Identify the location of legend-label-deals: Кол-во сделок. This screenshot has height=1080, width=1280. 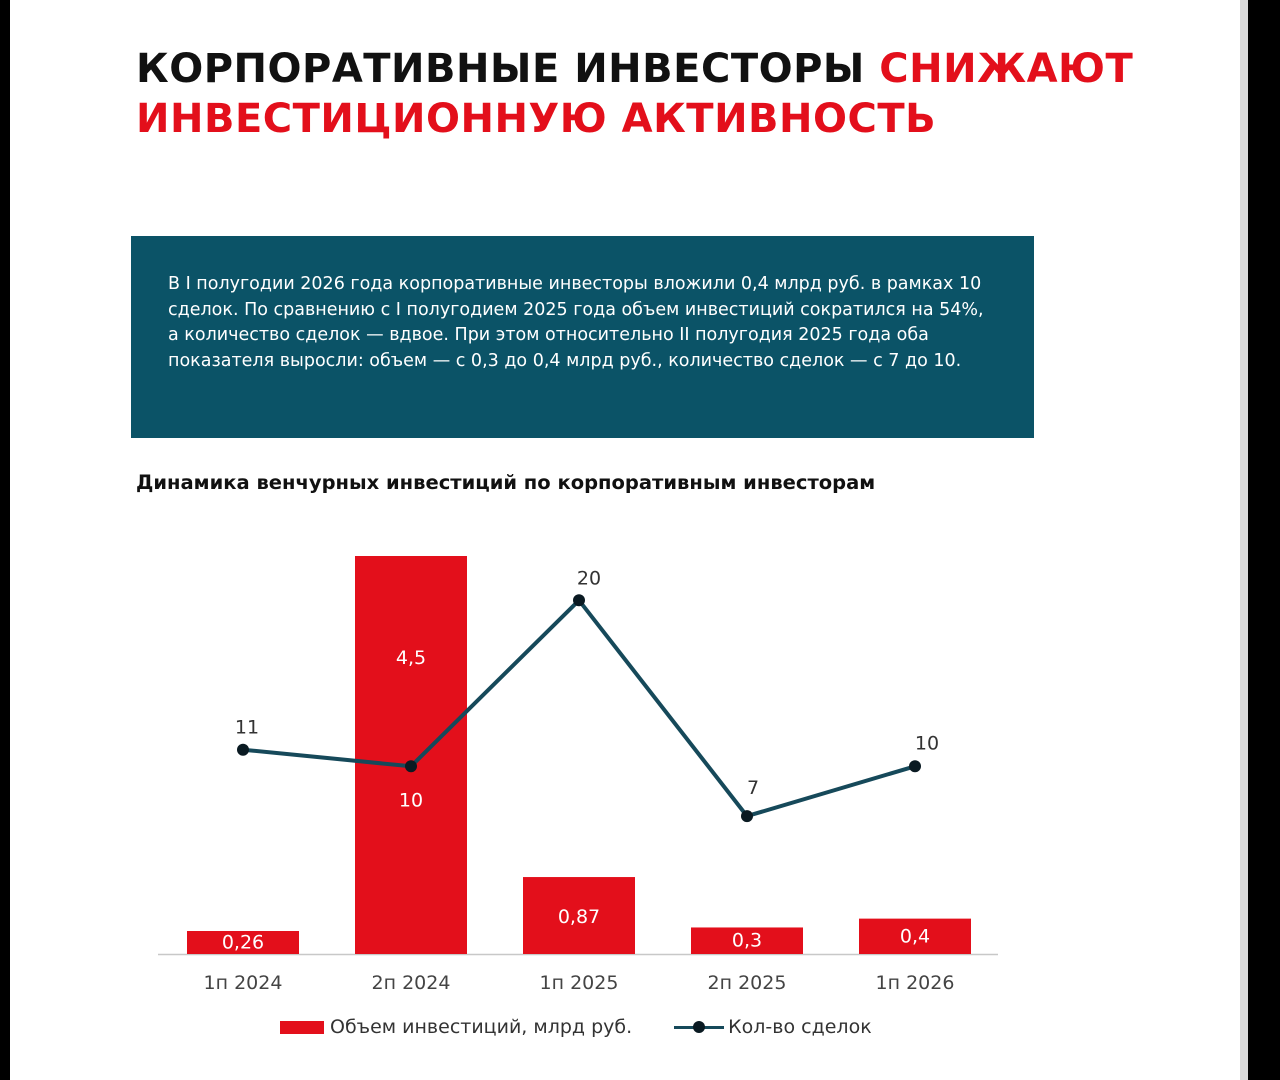
(800, 1027).